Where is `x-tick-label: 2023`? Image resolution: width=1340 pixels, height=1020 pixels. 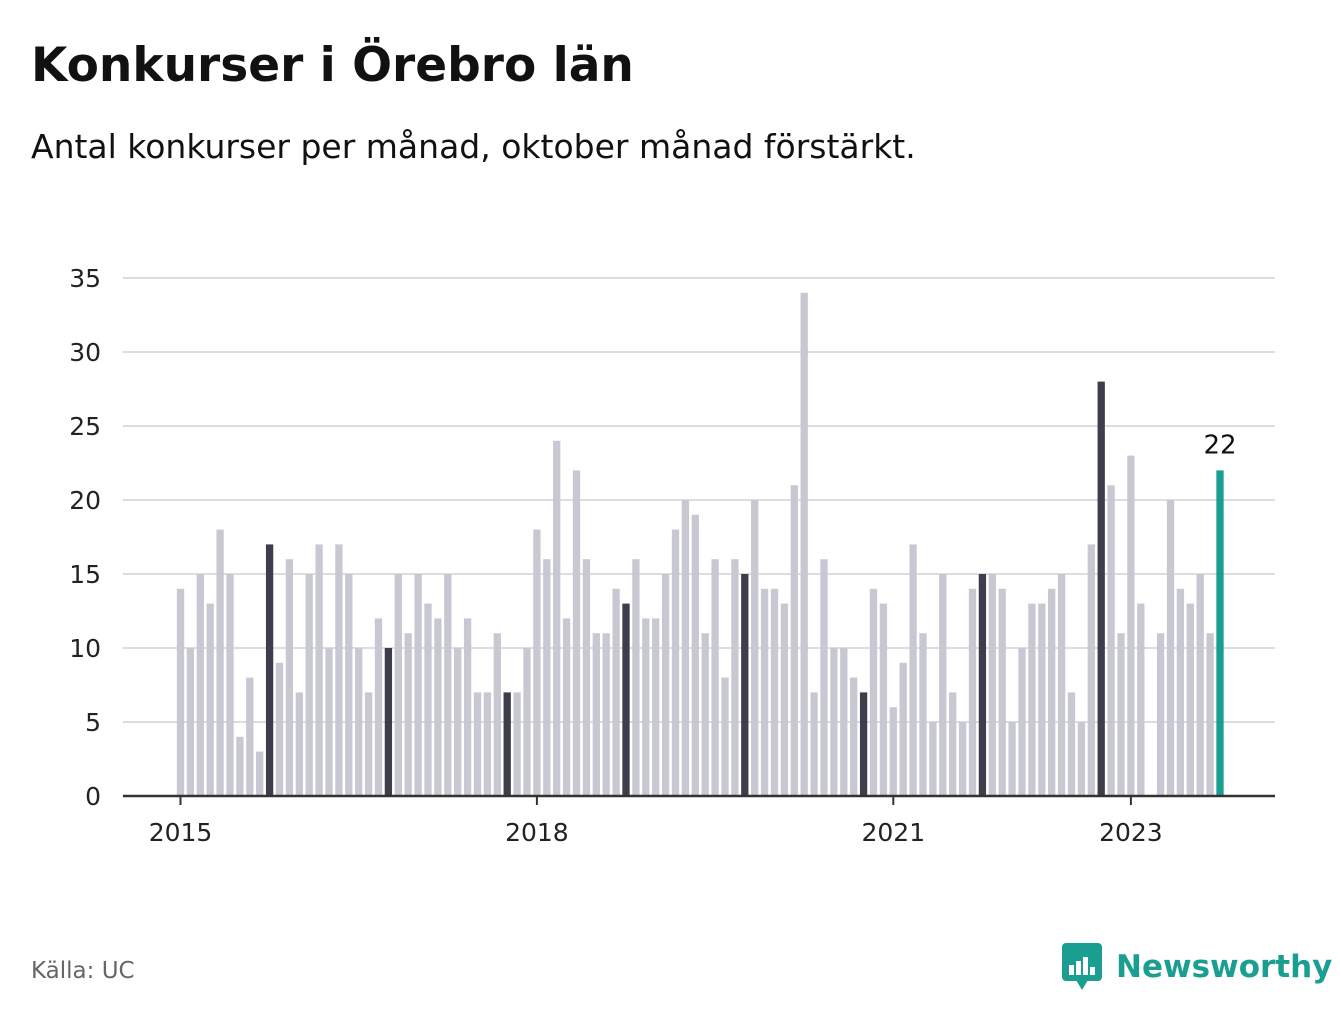 x-tick-label: 2023 is located at coordinates (1131, 832).